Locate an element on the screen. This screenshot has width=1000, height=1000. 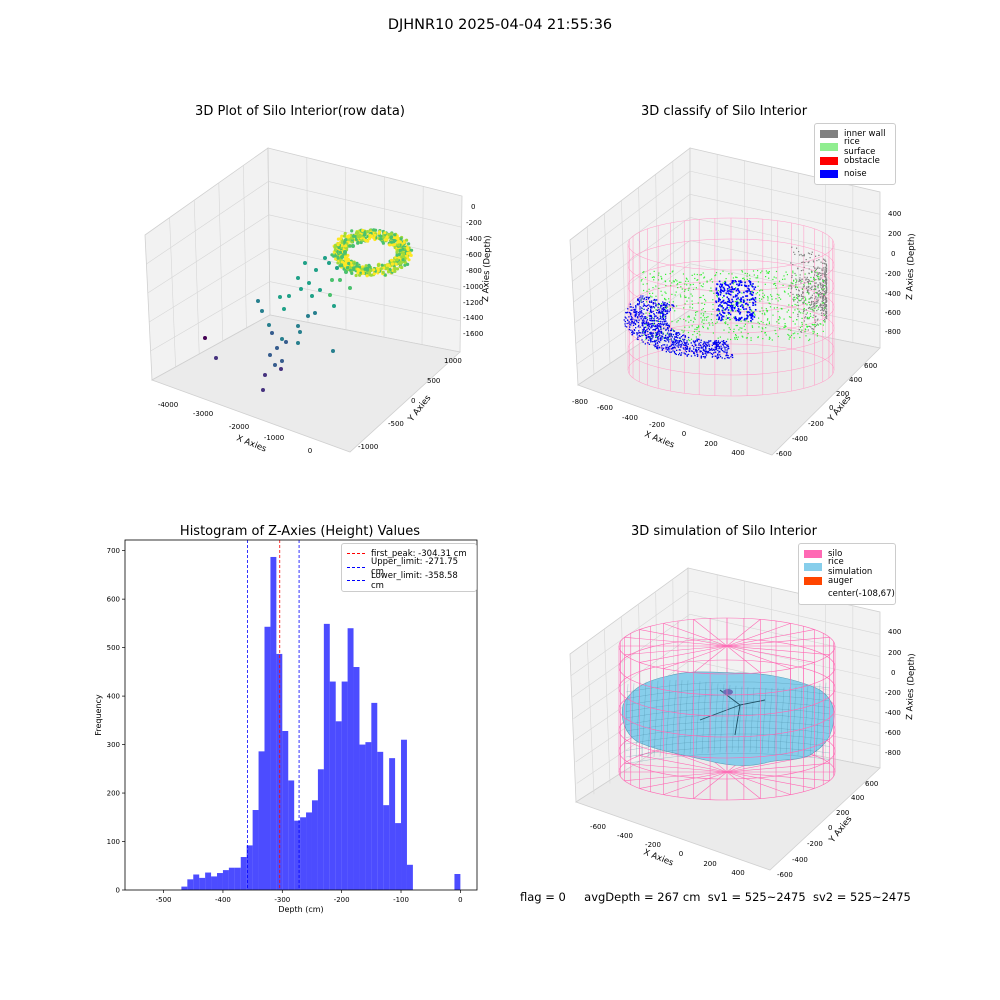
surface-mesh-line is located at coordinates (812, 720).